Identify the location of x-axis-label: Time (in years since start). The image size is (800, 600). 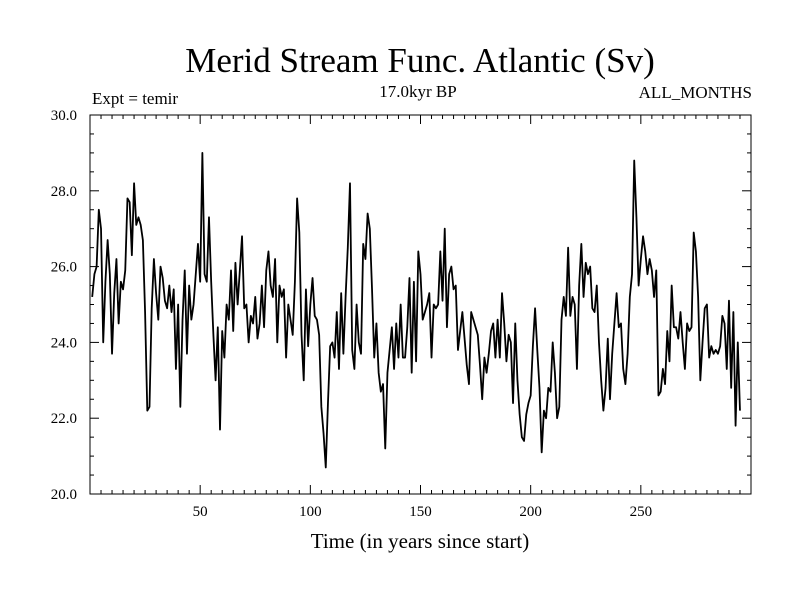
(420, 541).